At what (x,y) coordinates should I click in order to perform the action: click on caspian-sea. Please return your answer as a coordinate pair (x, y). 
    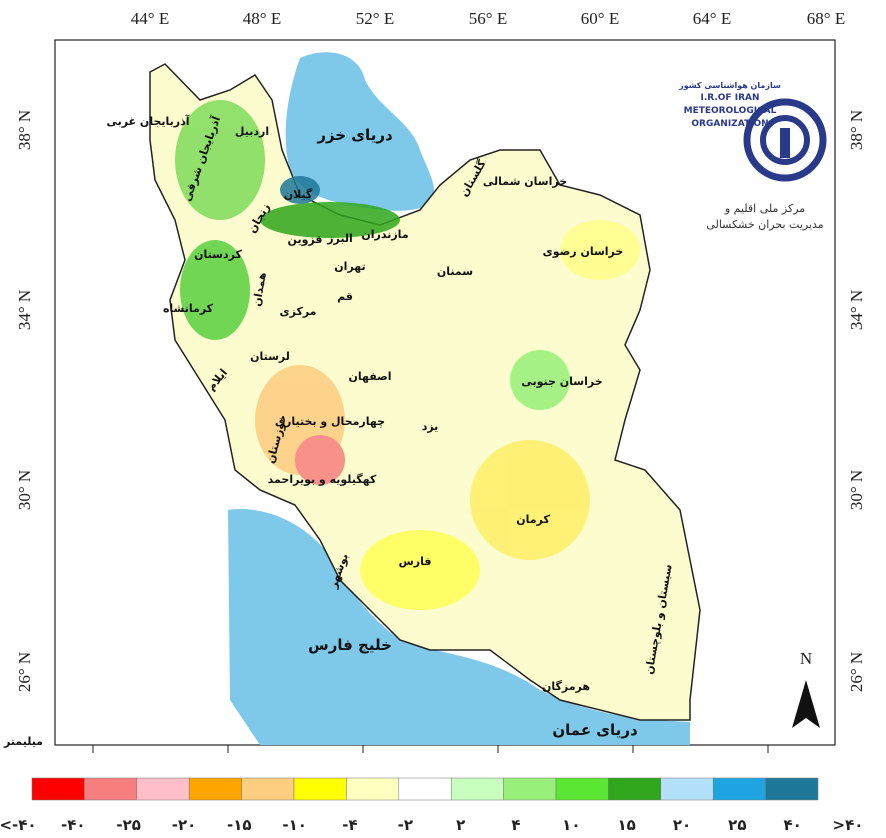
    Looking at the image, I should click on (360, 131).